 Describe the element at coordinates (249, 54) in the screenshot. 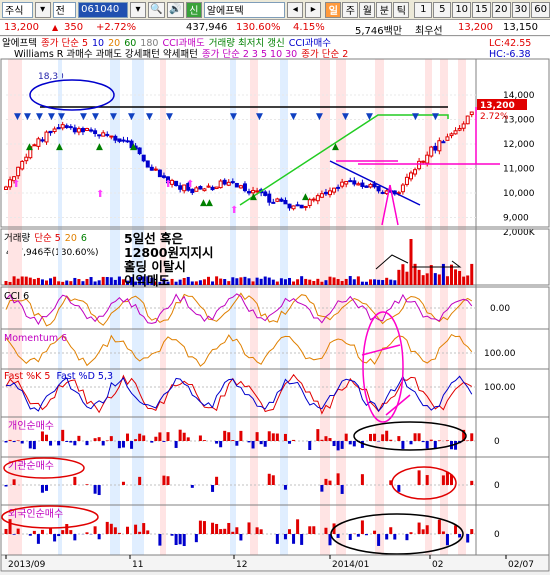

I see `legend-item: 종가 단순 2 3 5 10 30` at that location.